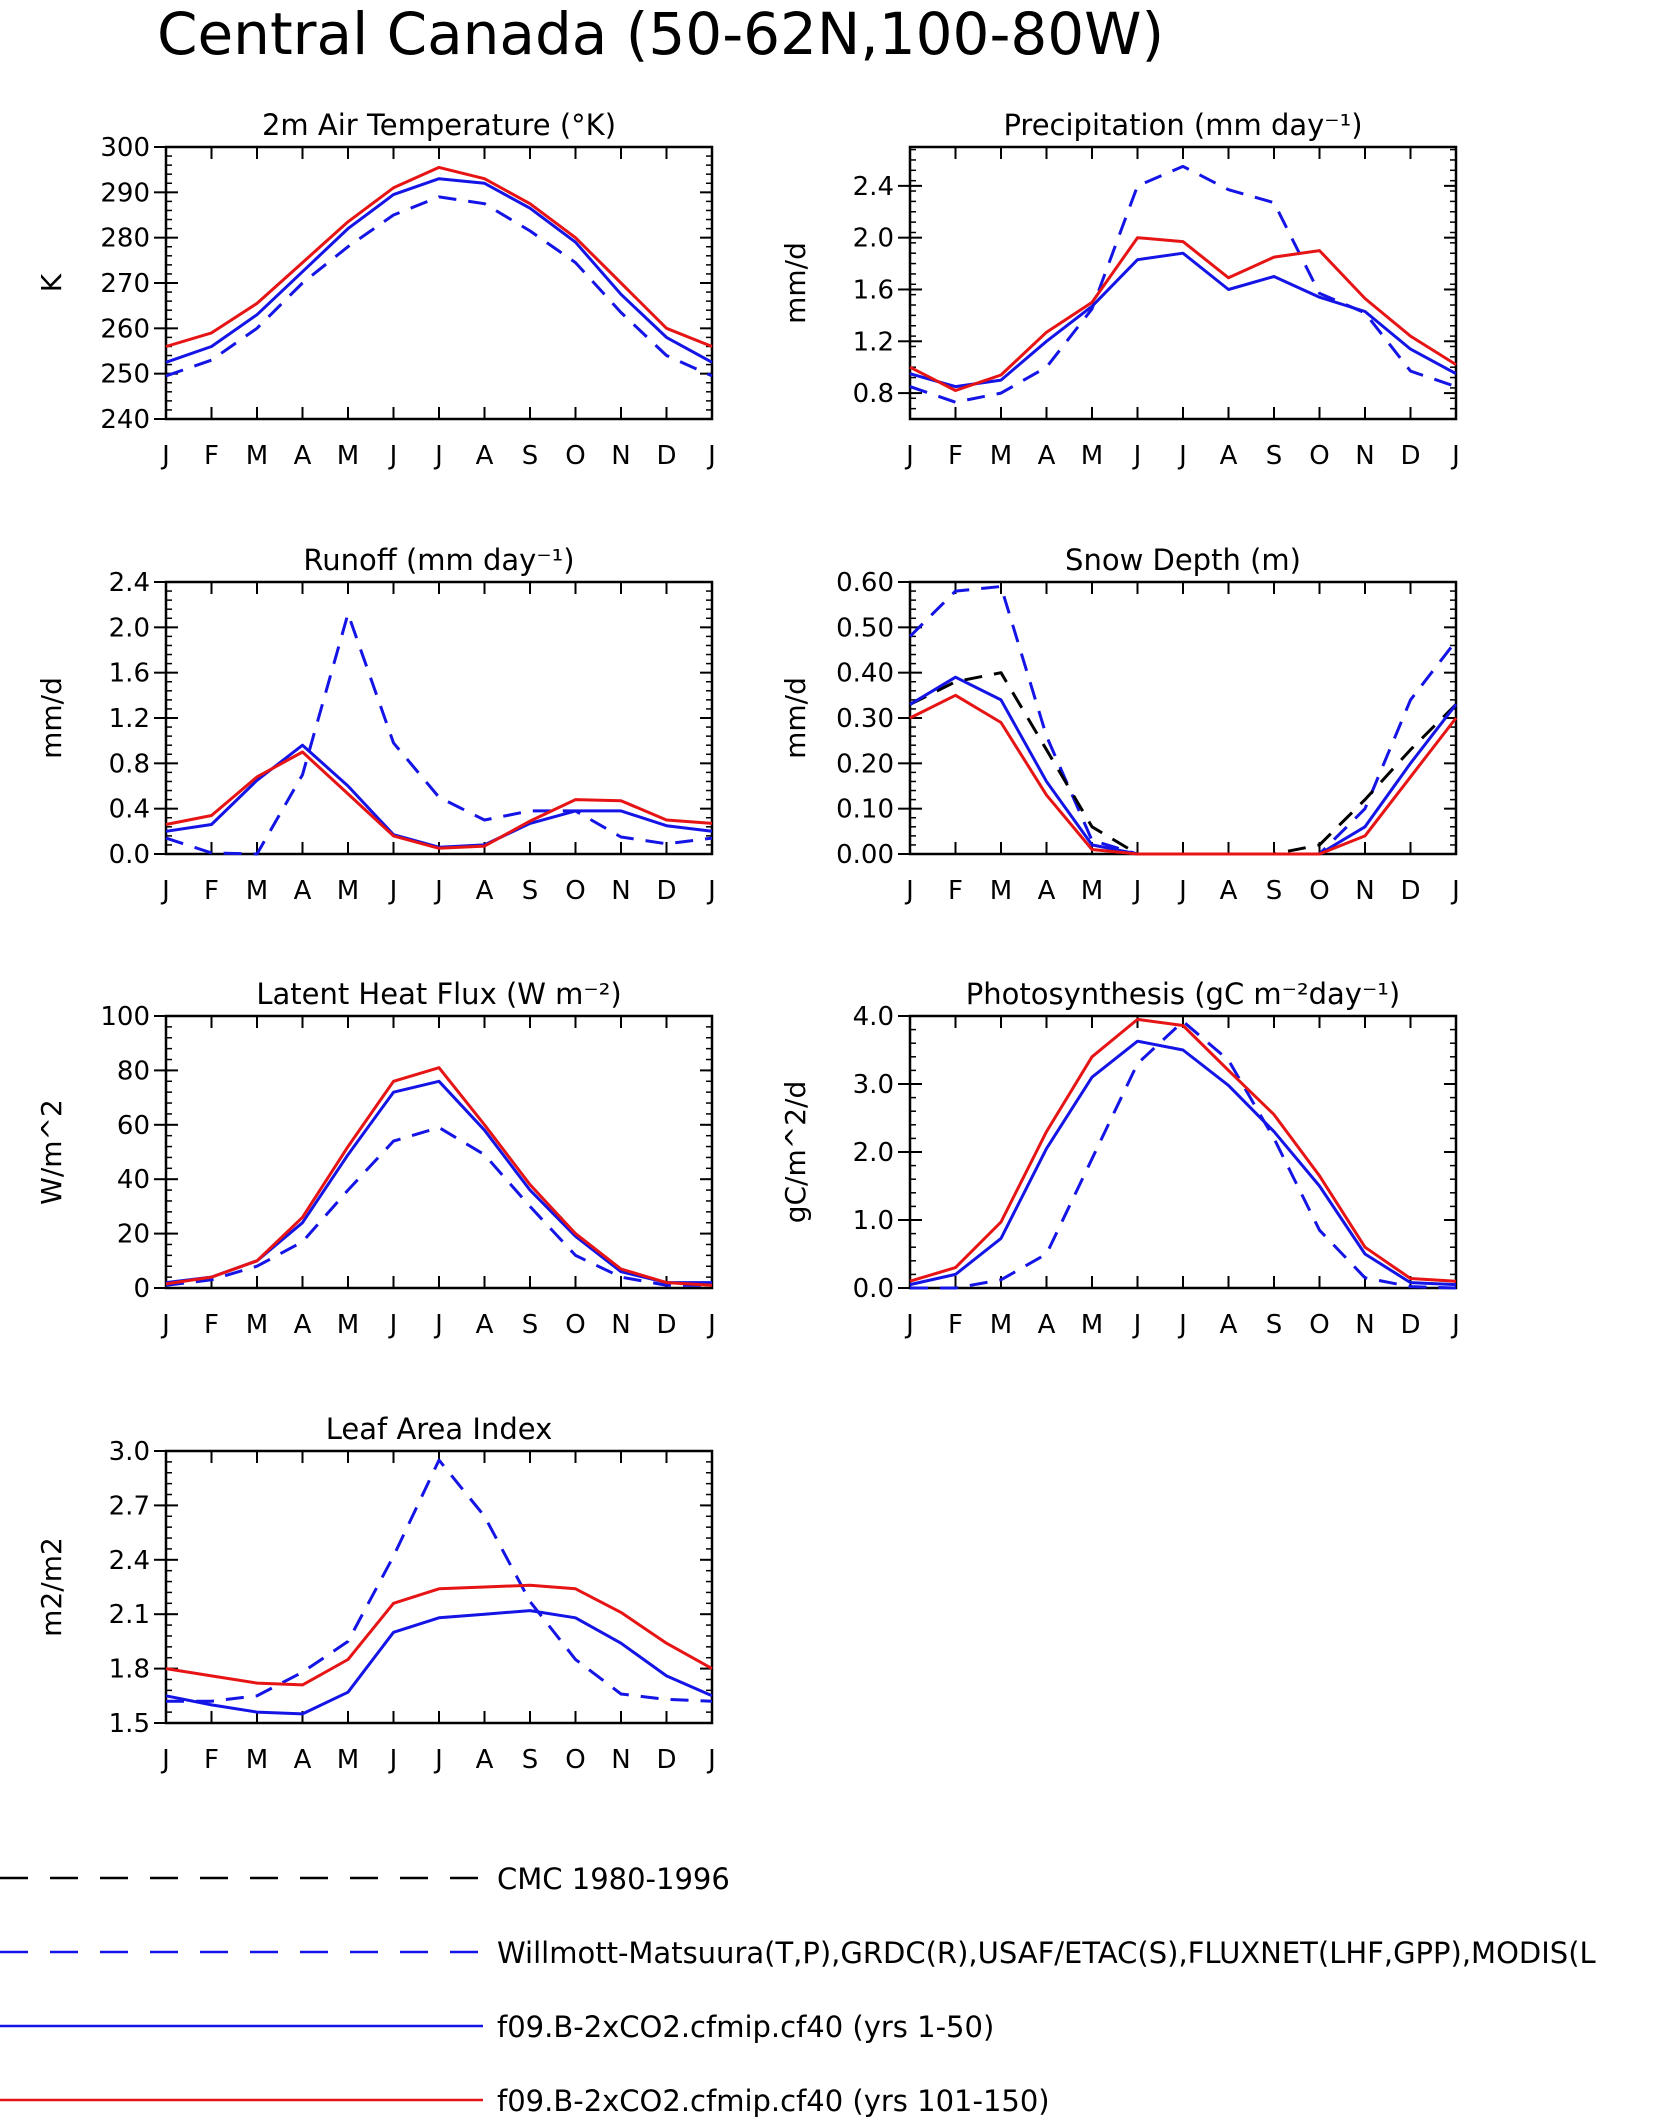 This screenshot has width=1673, height=2123. Describe the element at coordinates (51, 1587) in the screenshot. I see `y-axis-label: m2/m2` at that location.